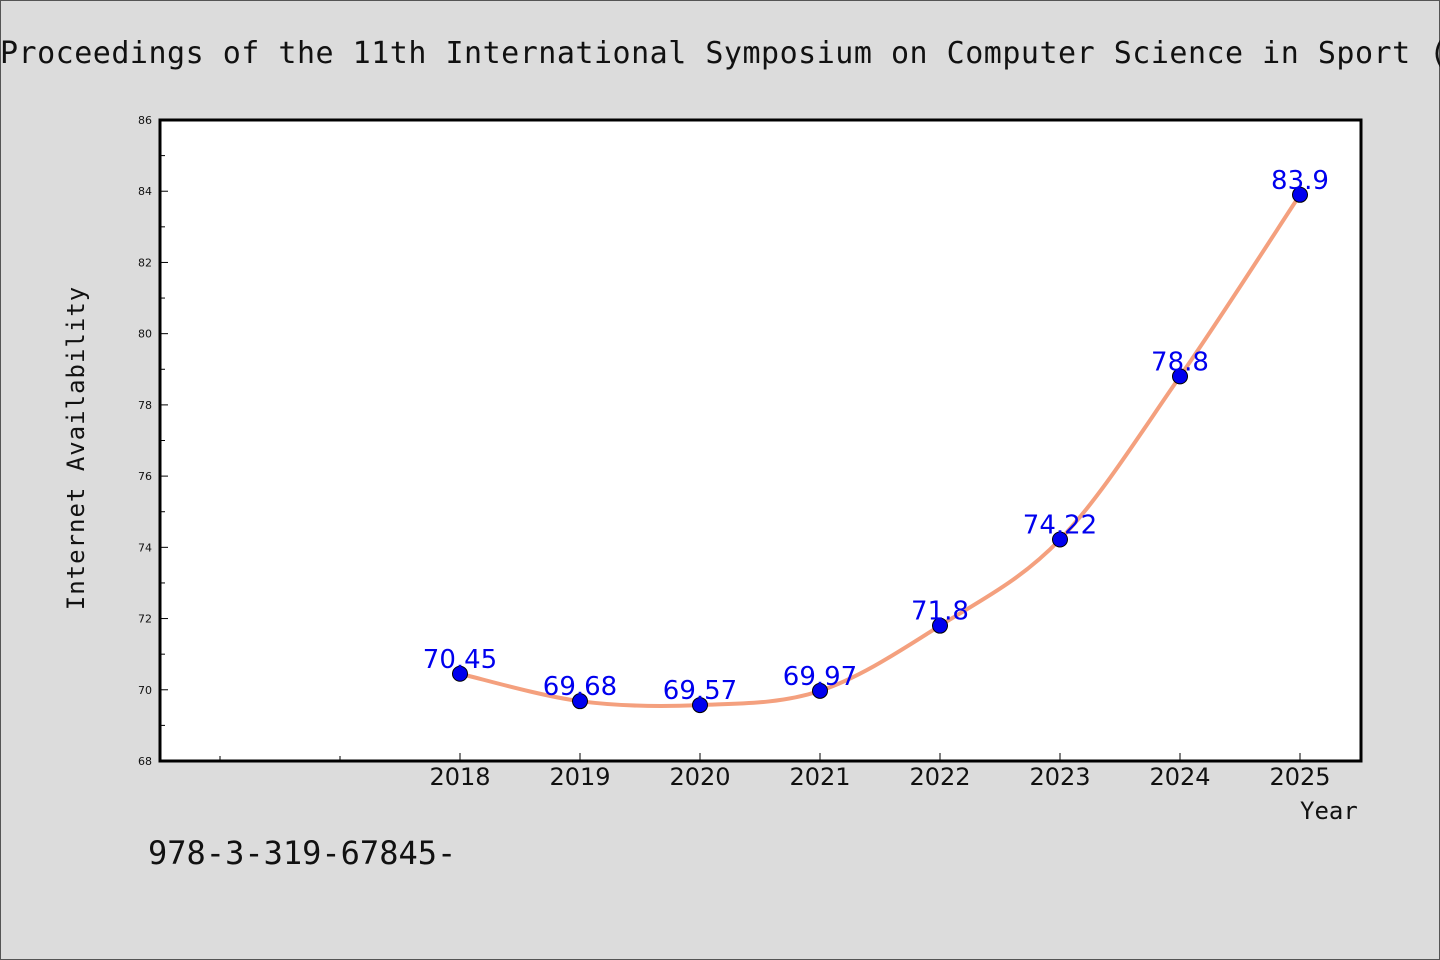 This screenshot has height=960, width=1440. Describe the element at coordinates (1060, 525) in the screenshot. I see `data-label: 74.22` at that location.